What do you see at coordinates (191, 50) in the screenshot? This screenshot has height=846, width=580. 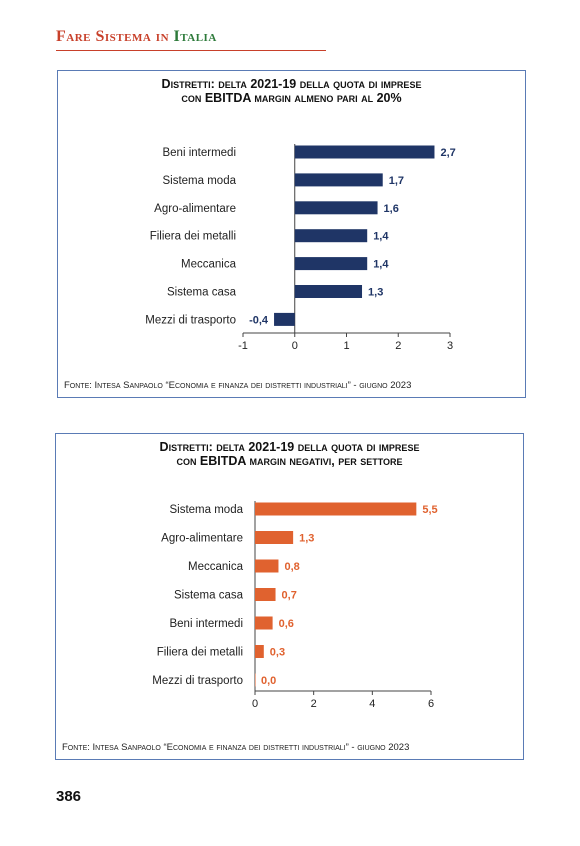 I see `header-rule` at bounding box center [191, 50].